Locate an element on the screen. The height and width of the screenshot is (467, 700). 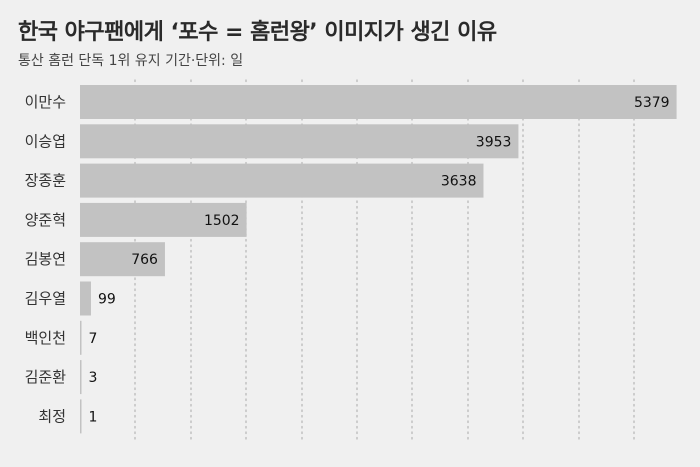
value-label-8: 1 is located at coordinates (93, 417).